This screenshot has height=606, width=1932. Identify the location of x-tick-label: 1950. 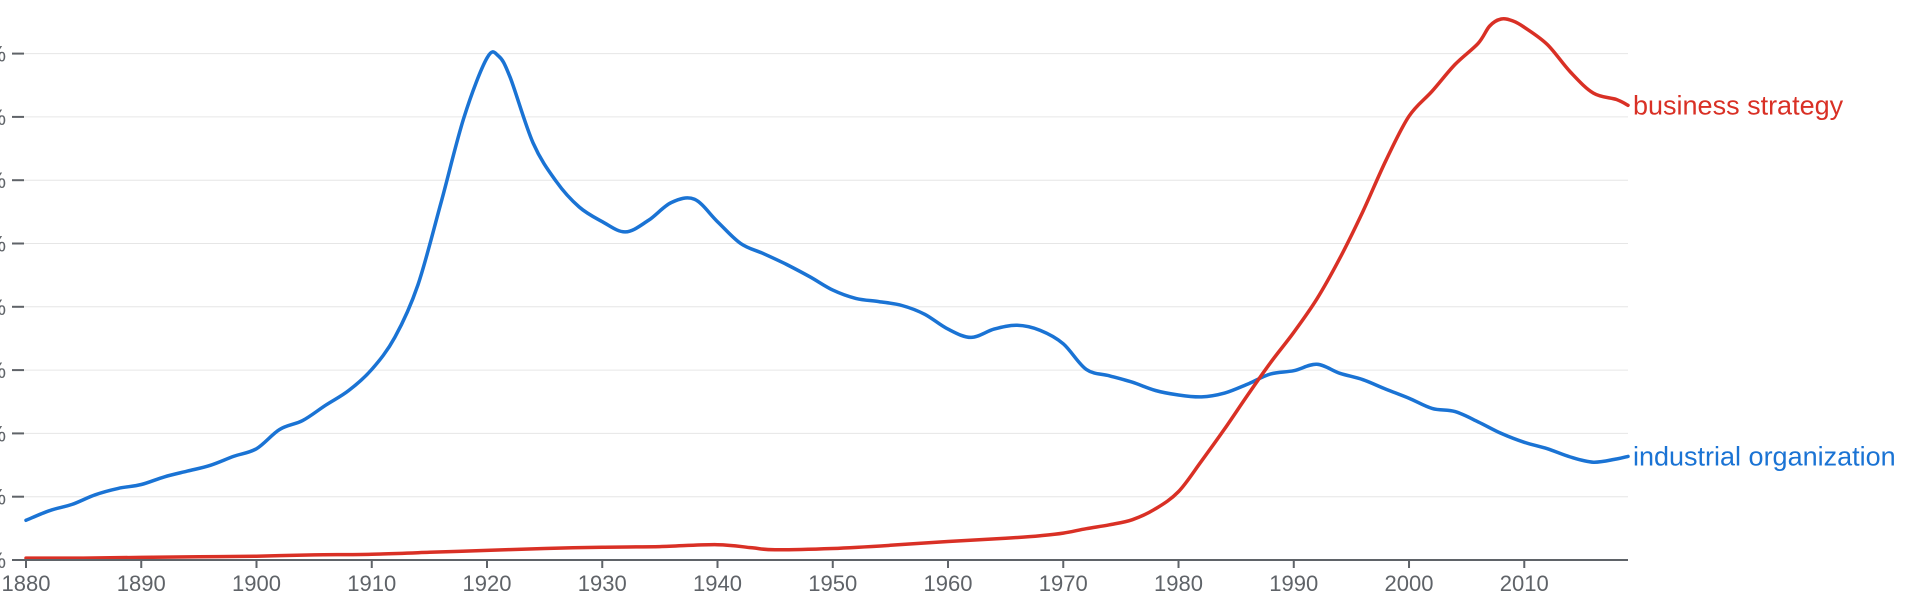
(832, 583).